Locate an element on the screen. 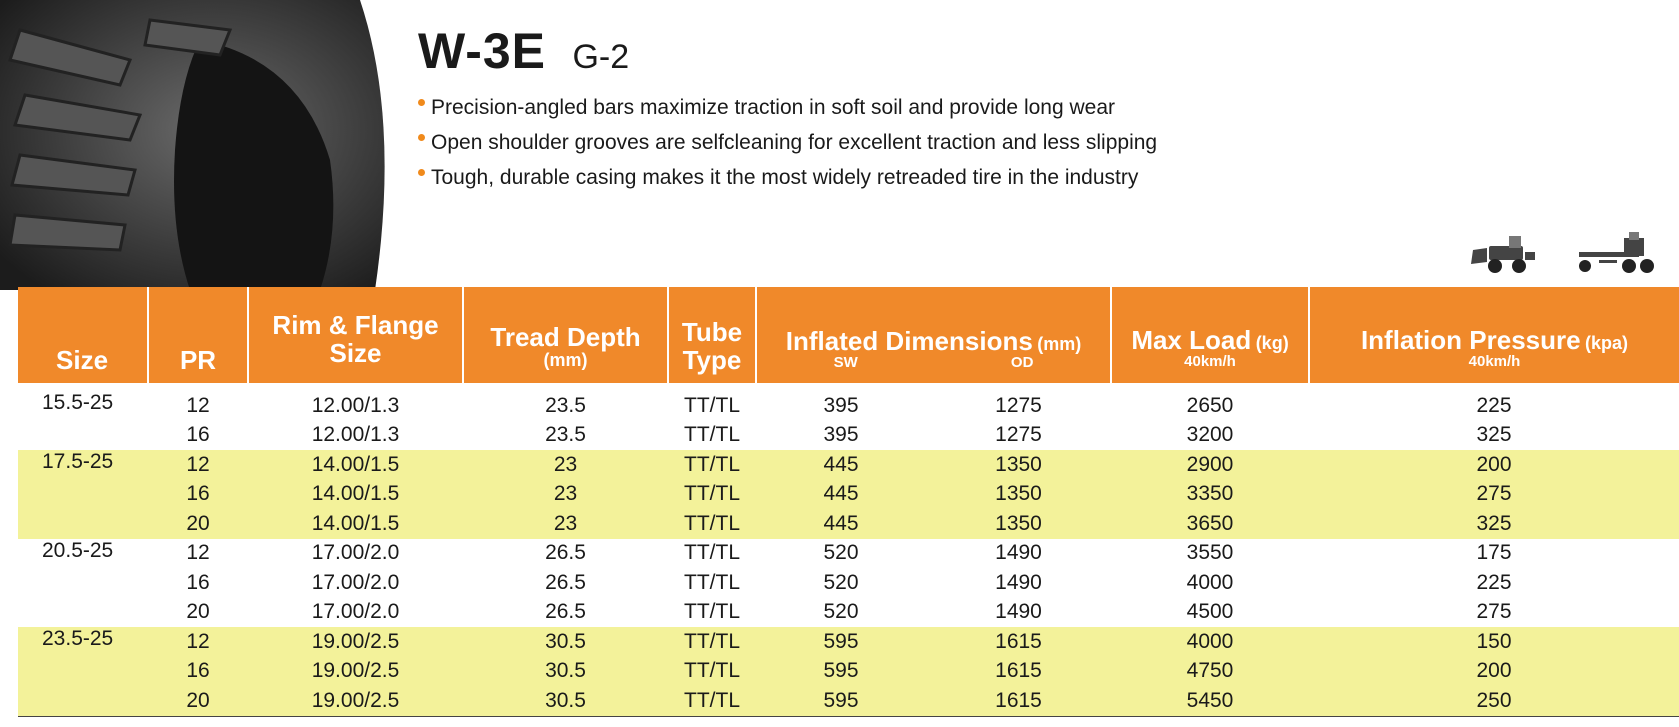 Image resolution: width=1679 pixels, height=727 pixels. table-row: 16 12.00/1.3 23.5 TT/TL 395 1275 3200 325 is located at coordinates (849, 435).